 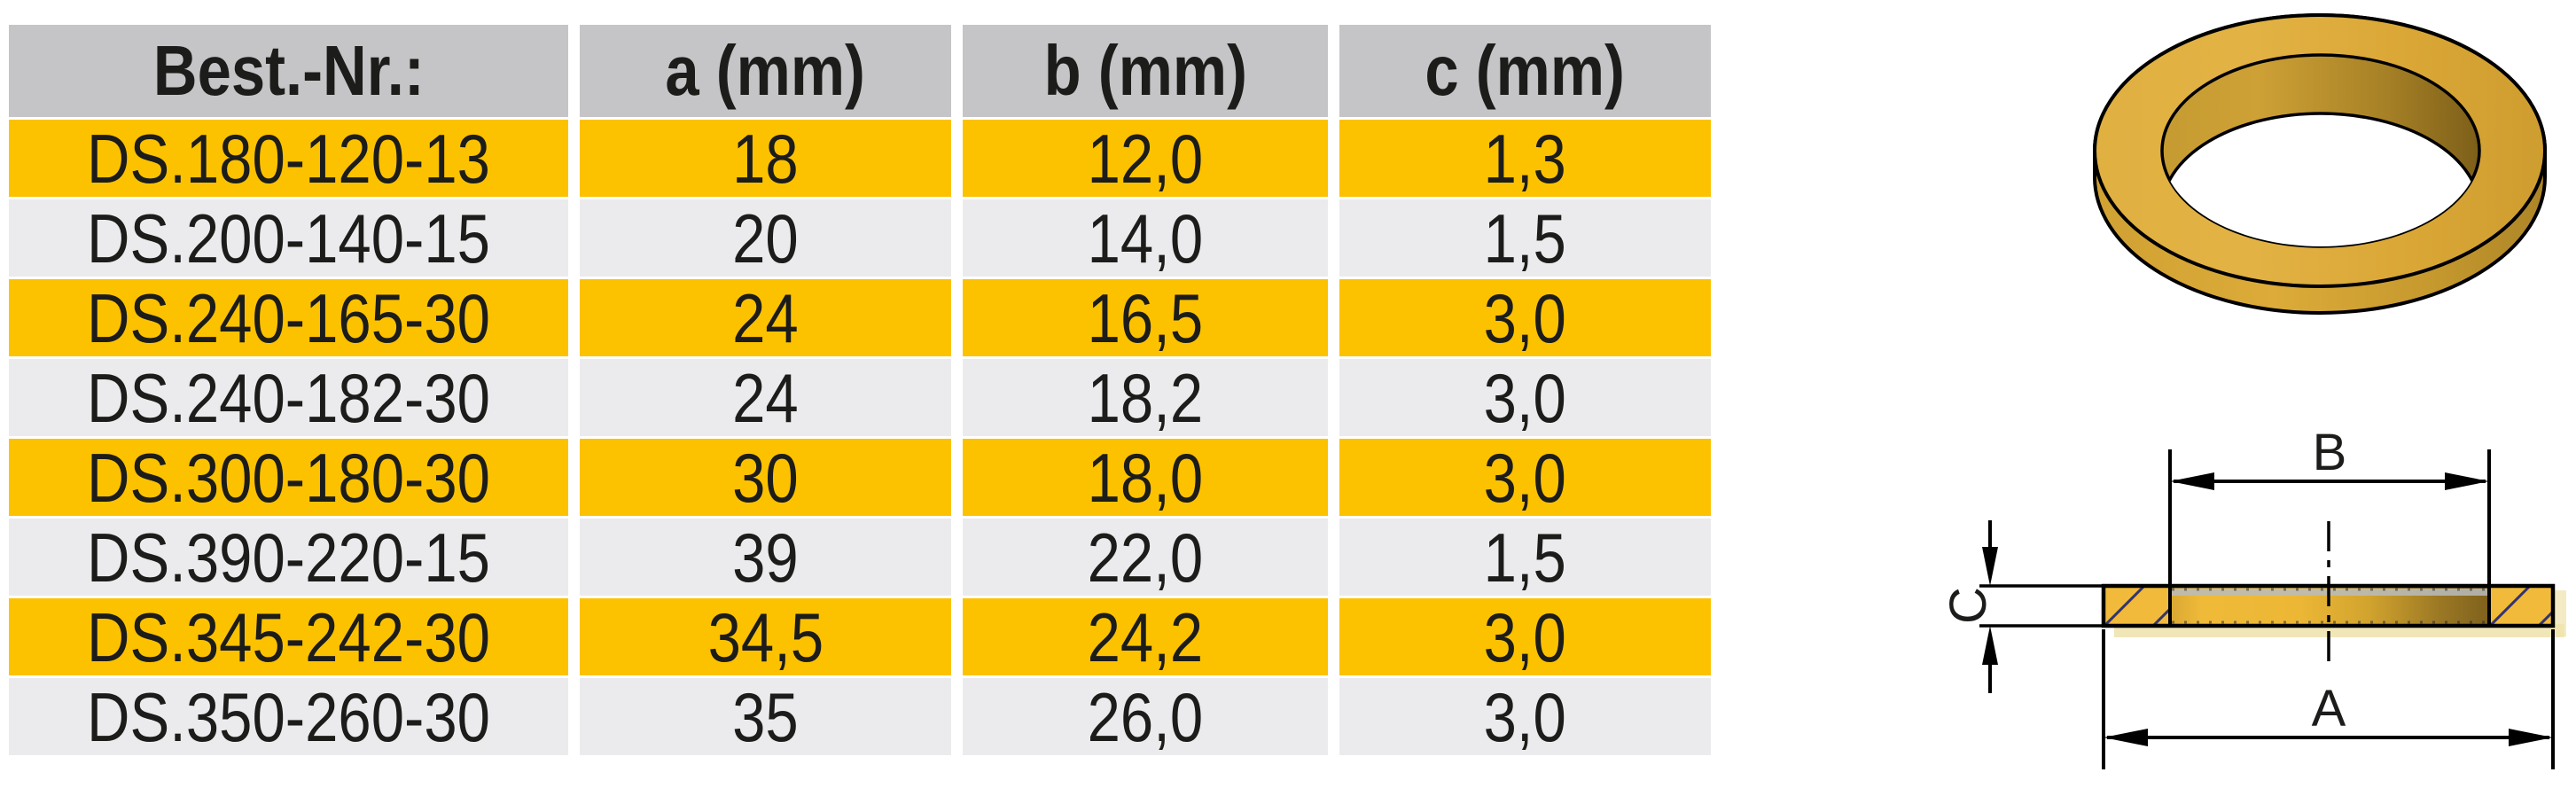 I want to click on section-shadow-right, so click(x=2559, y=613).